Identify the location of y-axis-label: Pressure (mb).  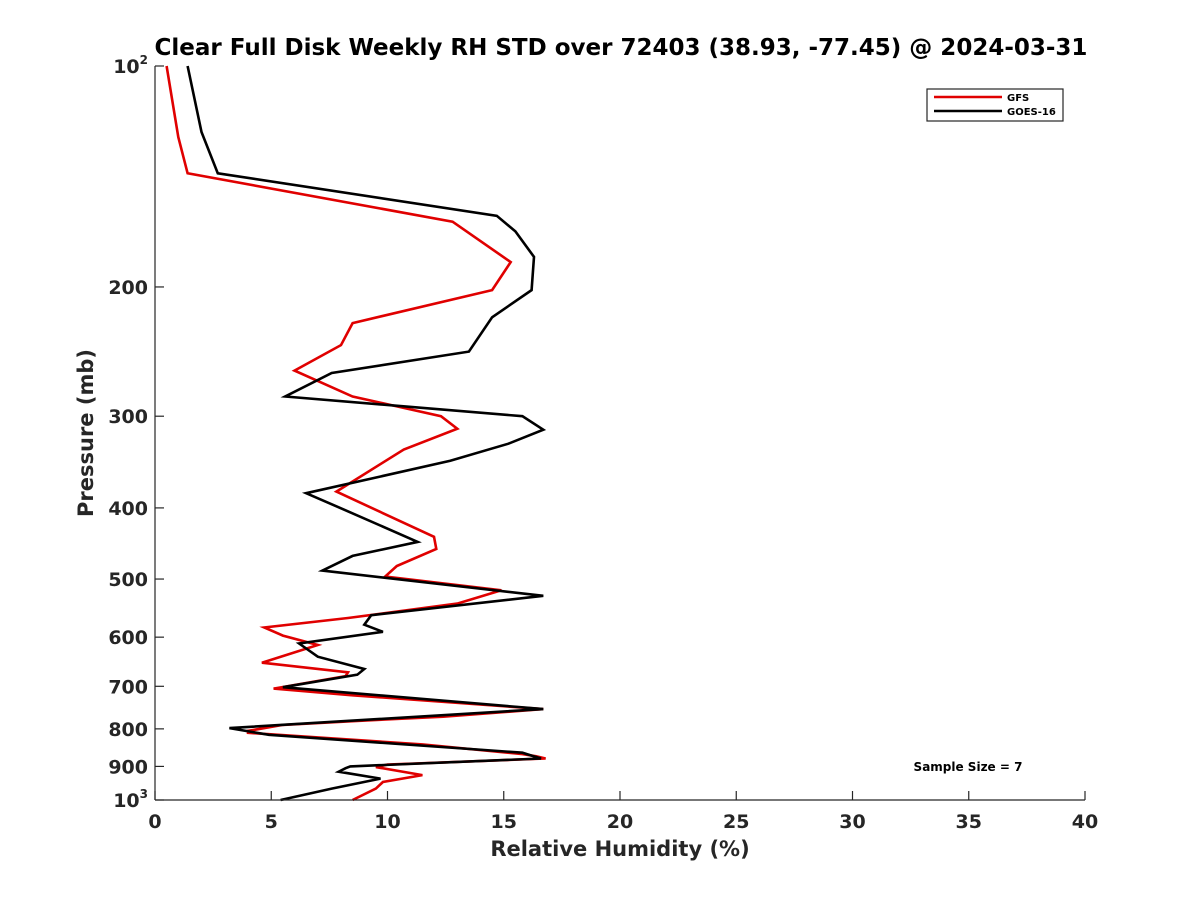
(86, 433).